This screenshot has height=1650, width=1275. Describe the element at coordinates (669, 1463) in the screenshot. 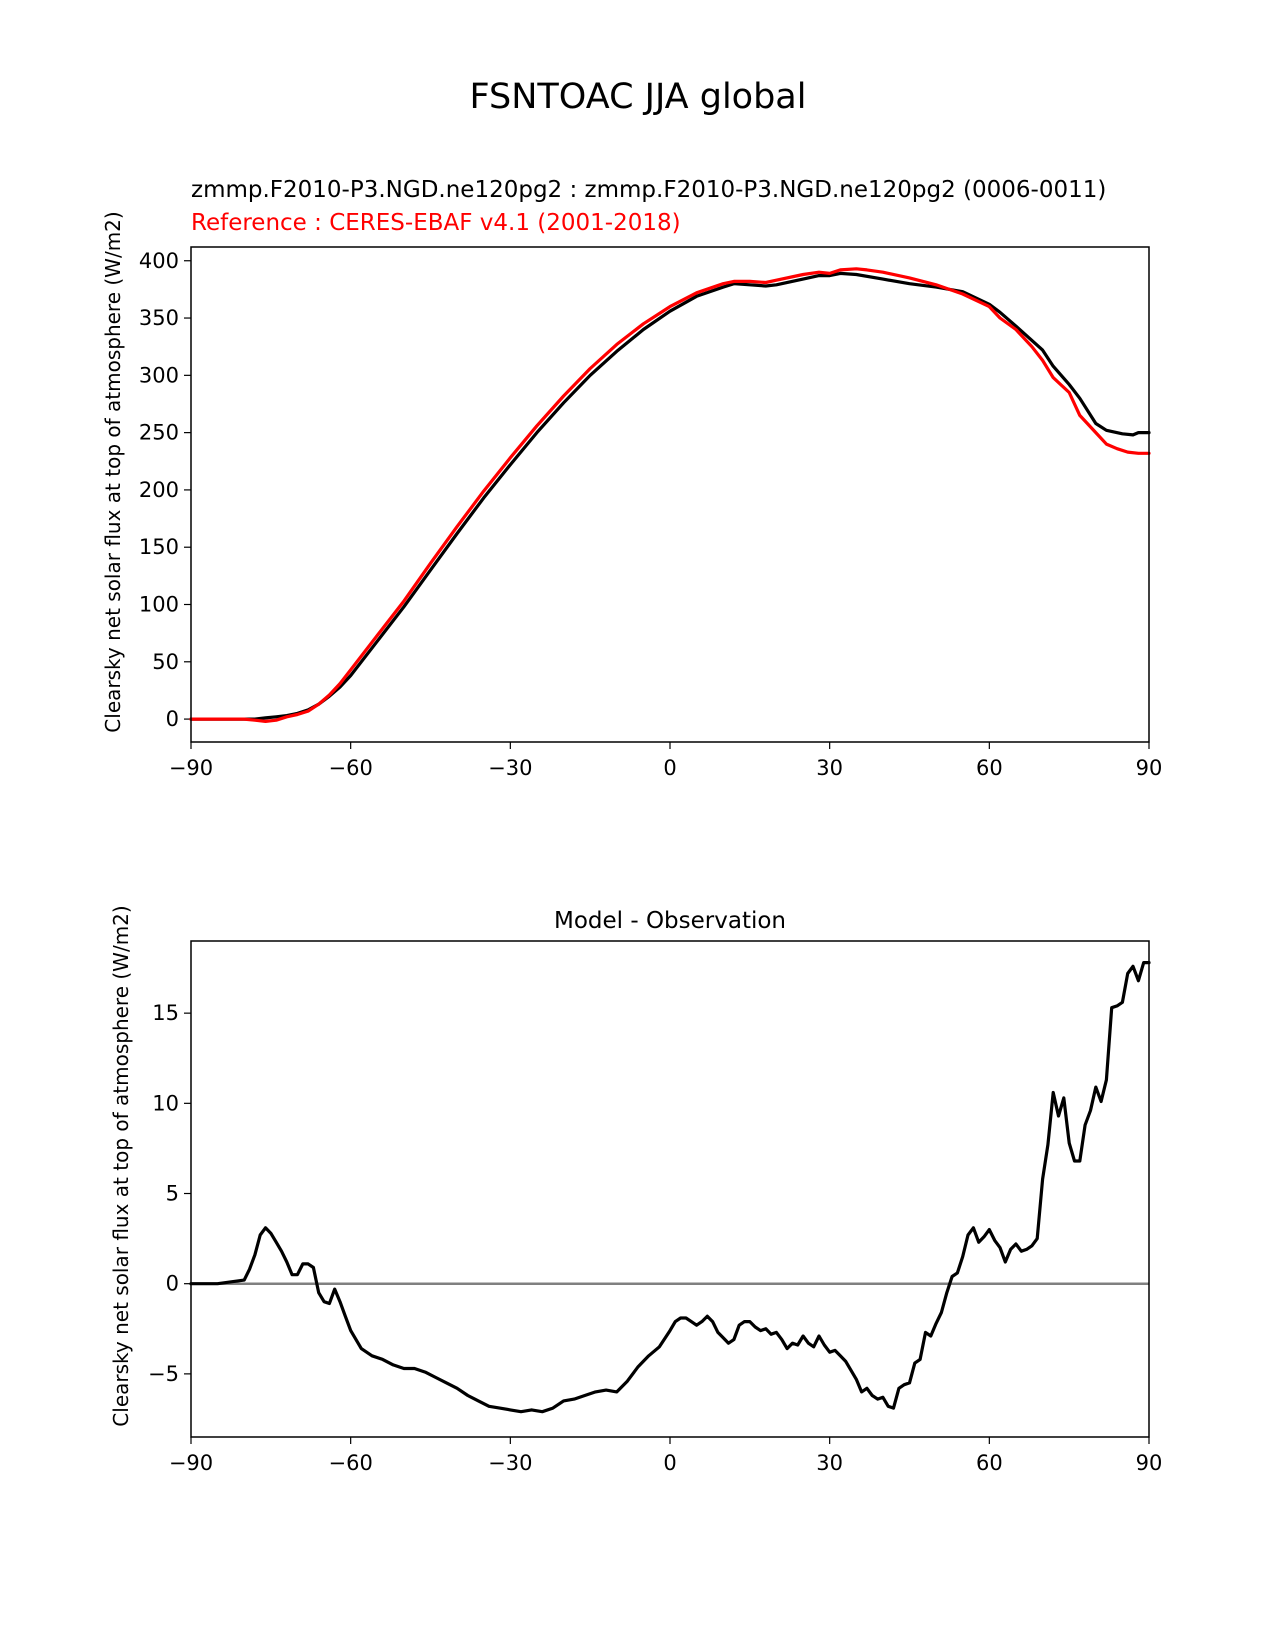

I see `bottom-panel-x-tick-label: 0` at that location.